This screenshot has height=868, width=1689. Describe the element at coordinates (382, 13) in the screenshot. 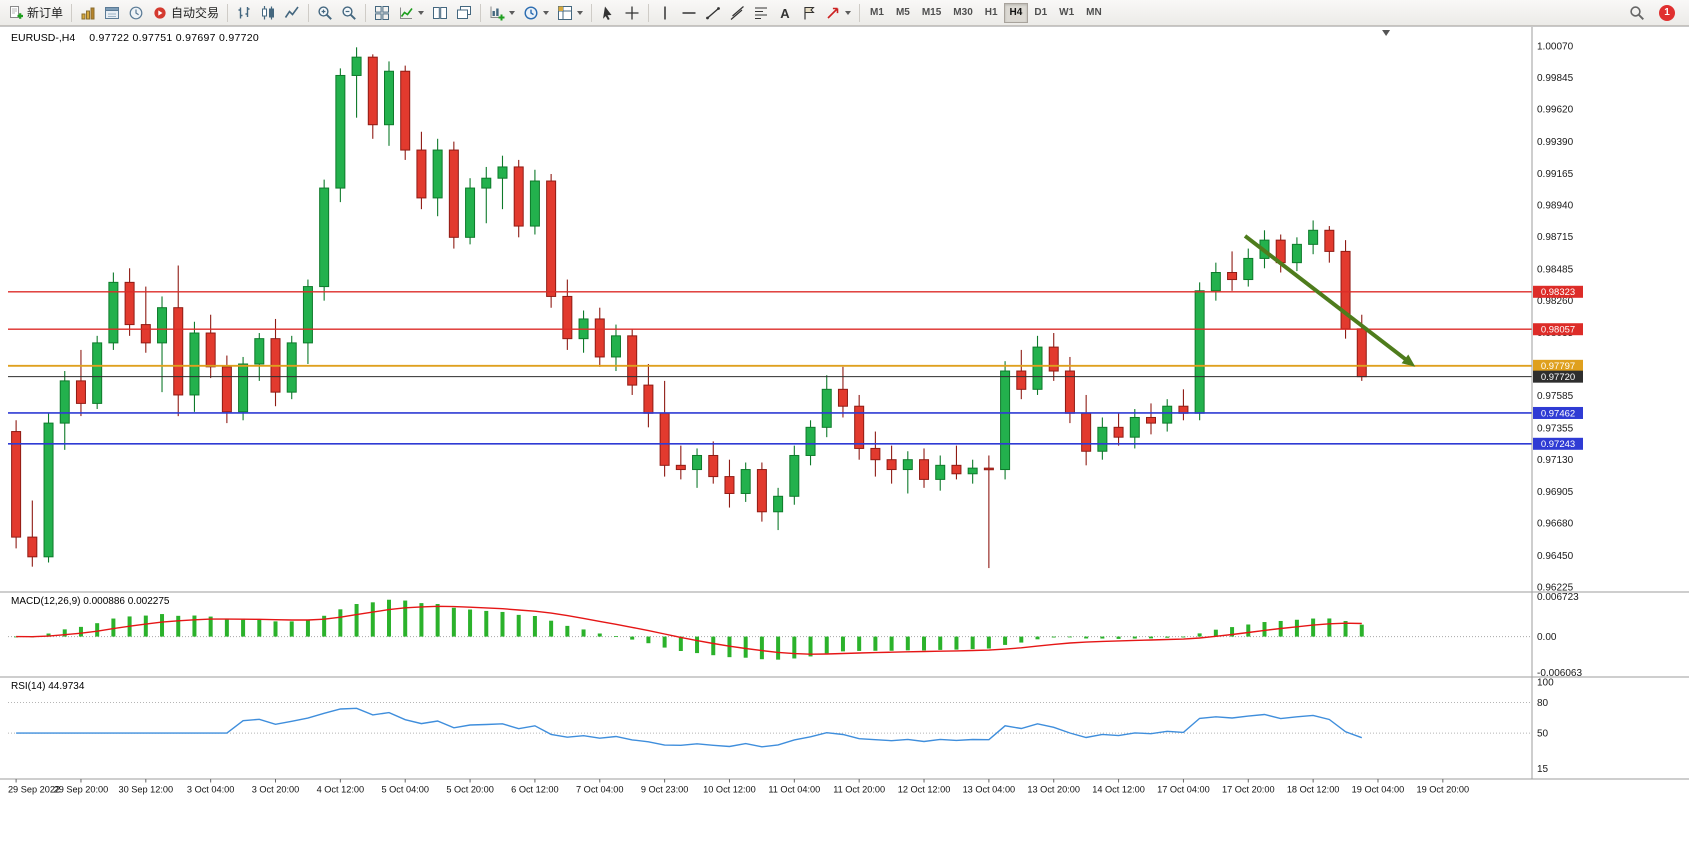

I see `tile-windows-button` at that location.